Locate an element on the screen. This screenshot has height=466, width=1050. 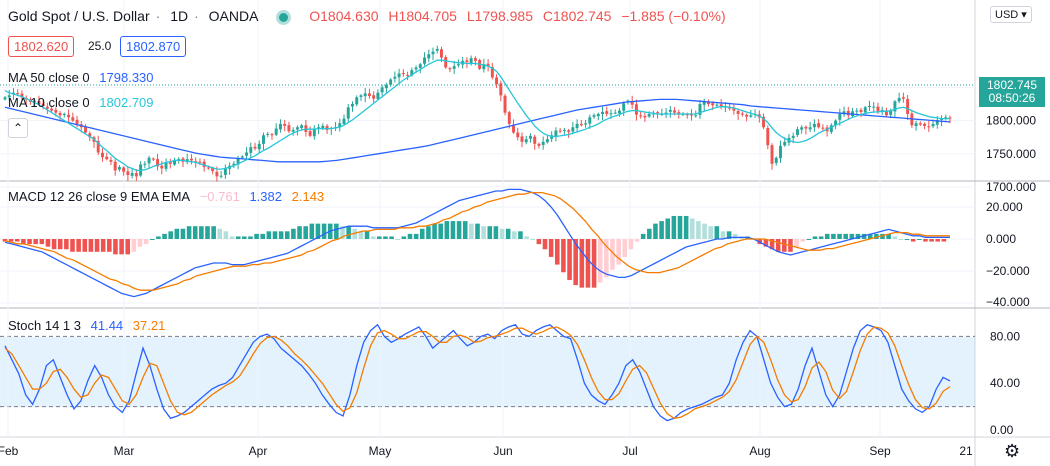
price-tick-label: 1800.000 is located at coordinates (1011, 121).